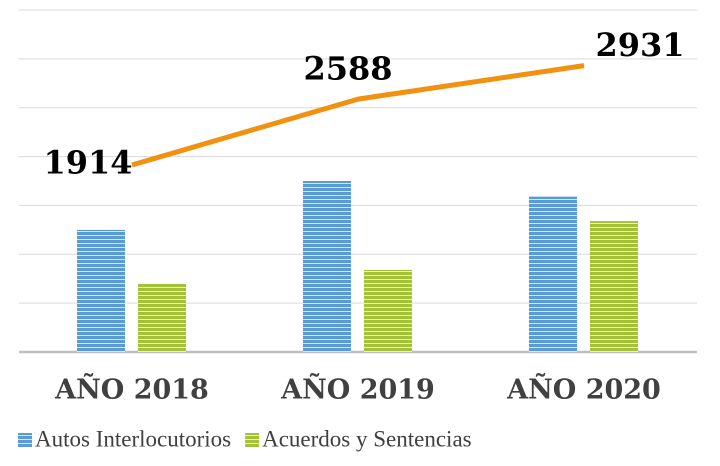 The image size is (720, 466). I want to click on x-tick-label: AÑO 2019, so click(357, 389).